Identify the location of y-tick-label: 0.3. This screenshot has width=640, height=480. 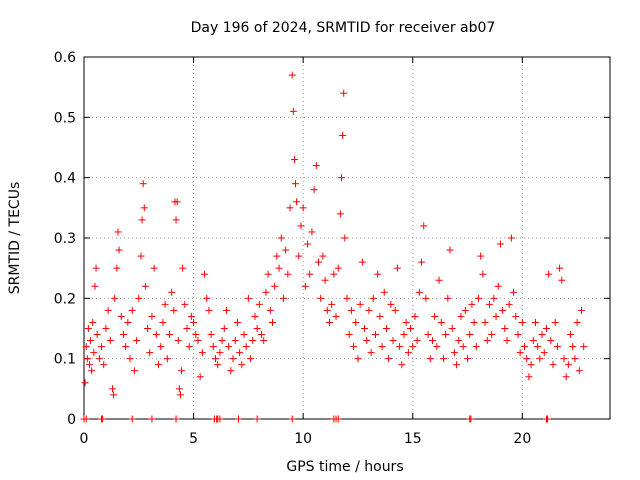
(65, 239).